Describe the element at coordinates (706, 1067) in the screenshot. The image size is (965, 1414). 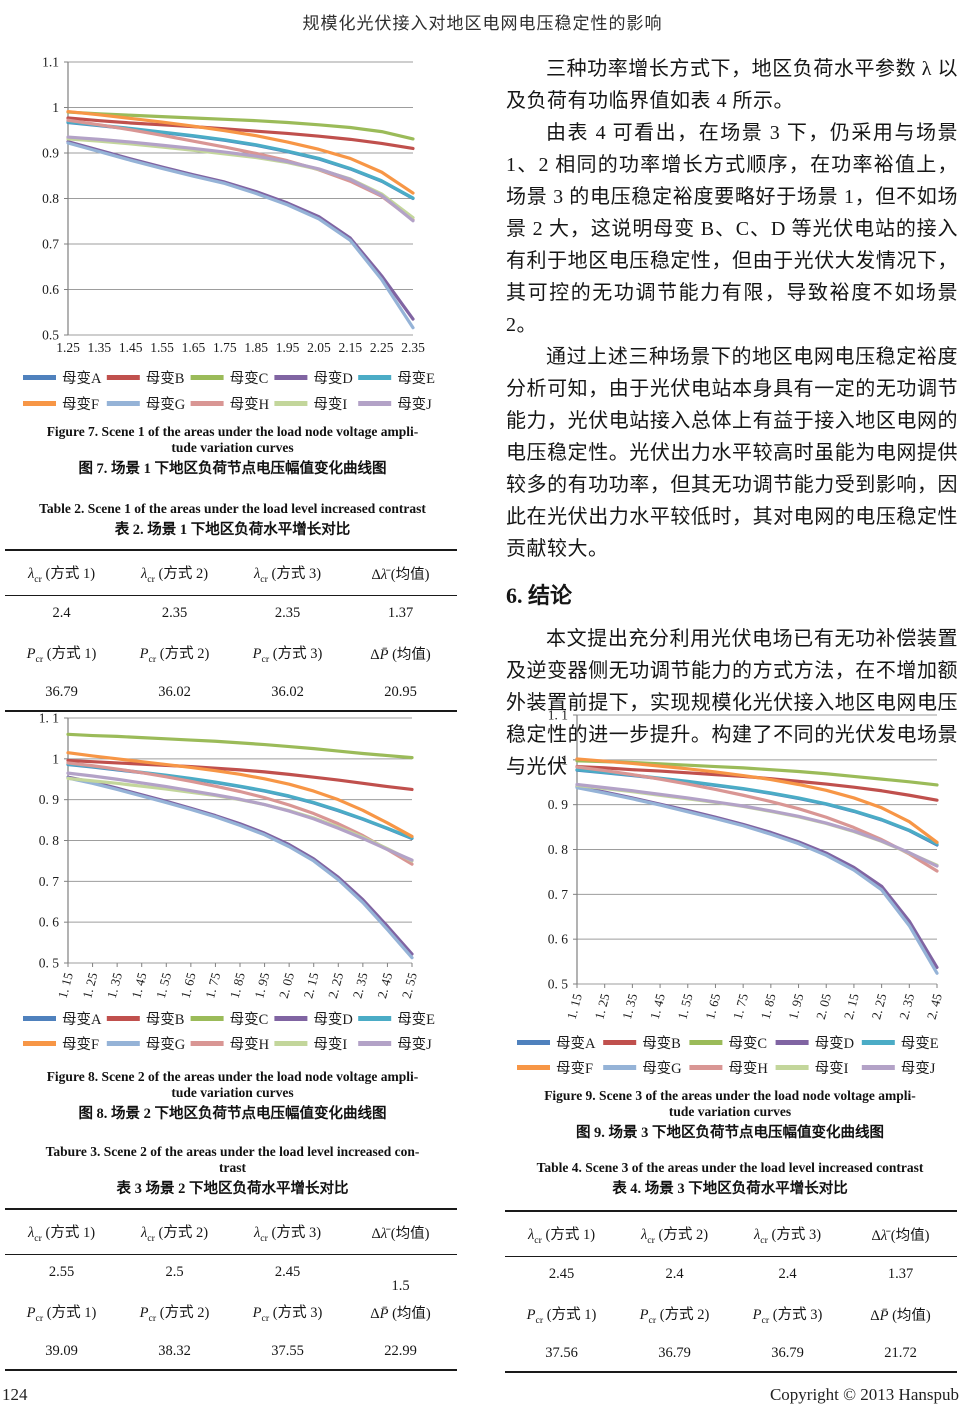
I see `legend-swatch-母变H` at that location.